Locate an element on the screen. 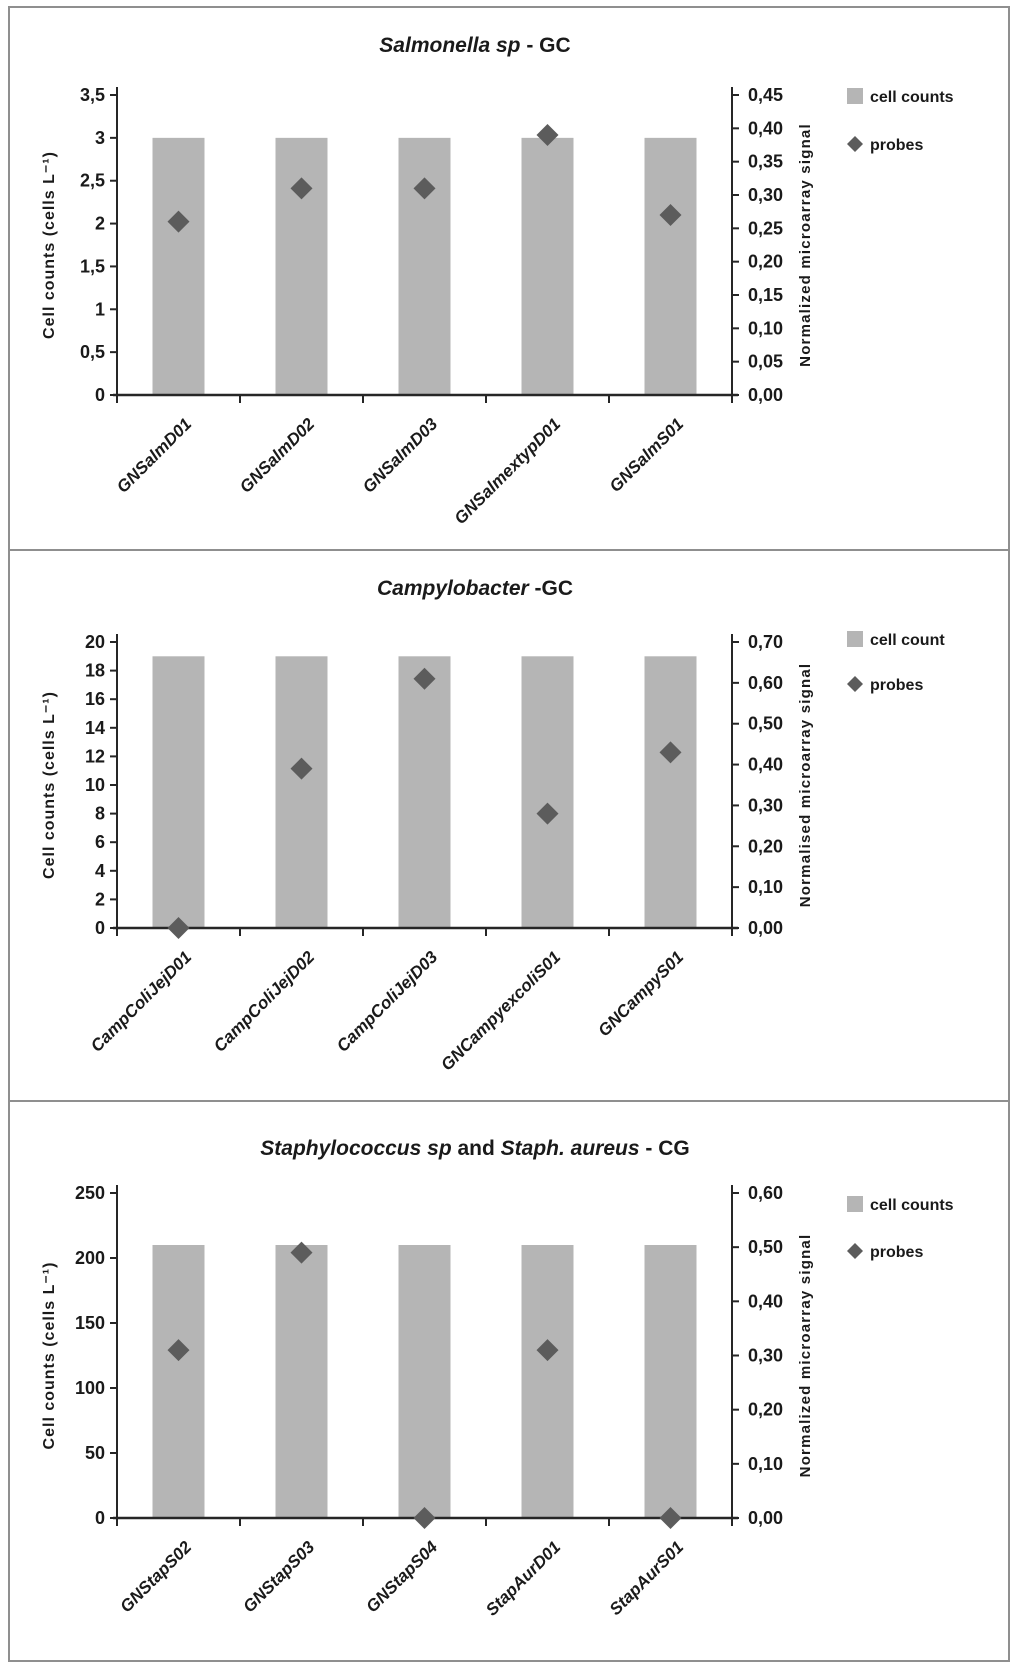  chart-title: Staphylococcus sp and Staph. aureus - CG is located at coordinates (474, 1148).